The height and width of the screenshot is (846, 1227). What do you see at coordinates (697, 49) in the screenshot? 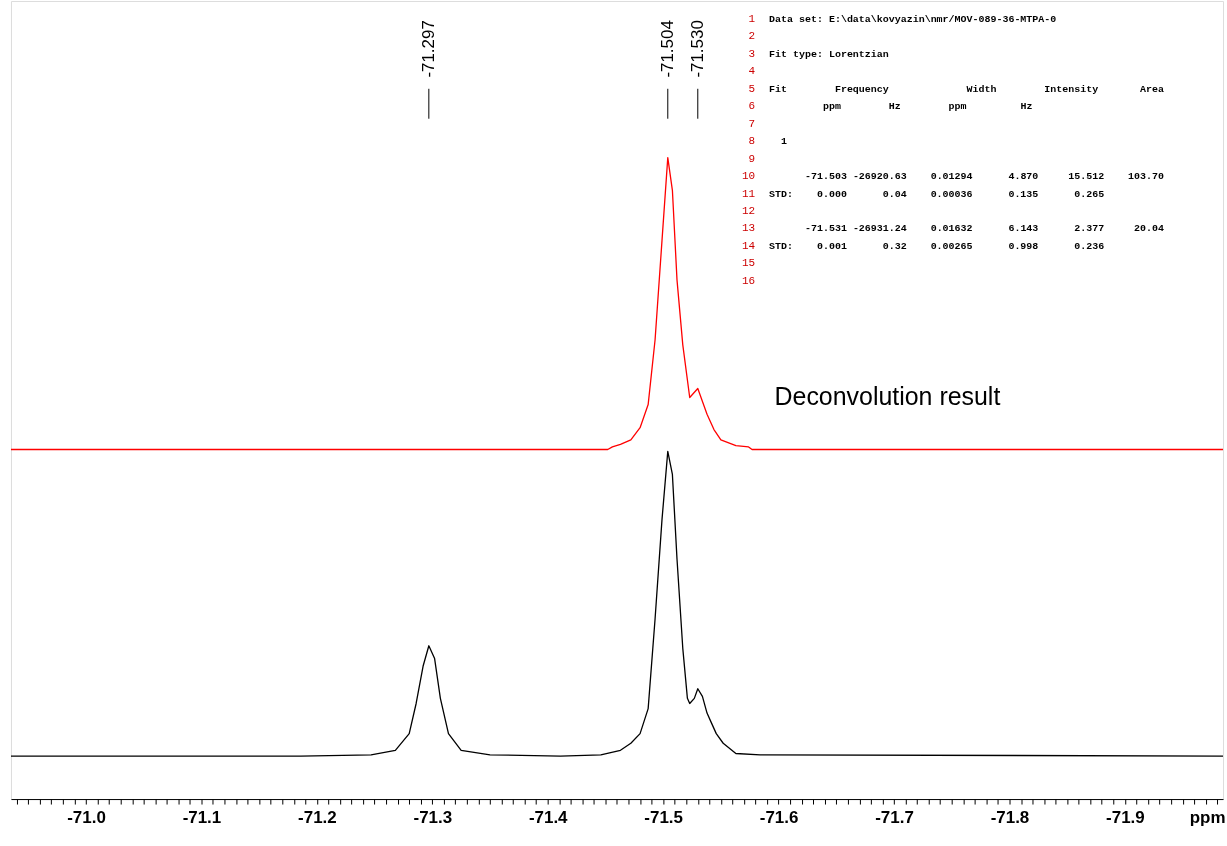
I see `annotation: -71.530` at bounding box center [697, 49].